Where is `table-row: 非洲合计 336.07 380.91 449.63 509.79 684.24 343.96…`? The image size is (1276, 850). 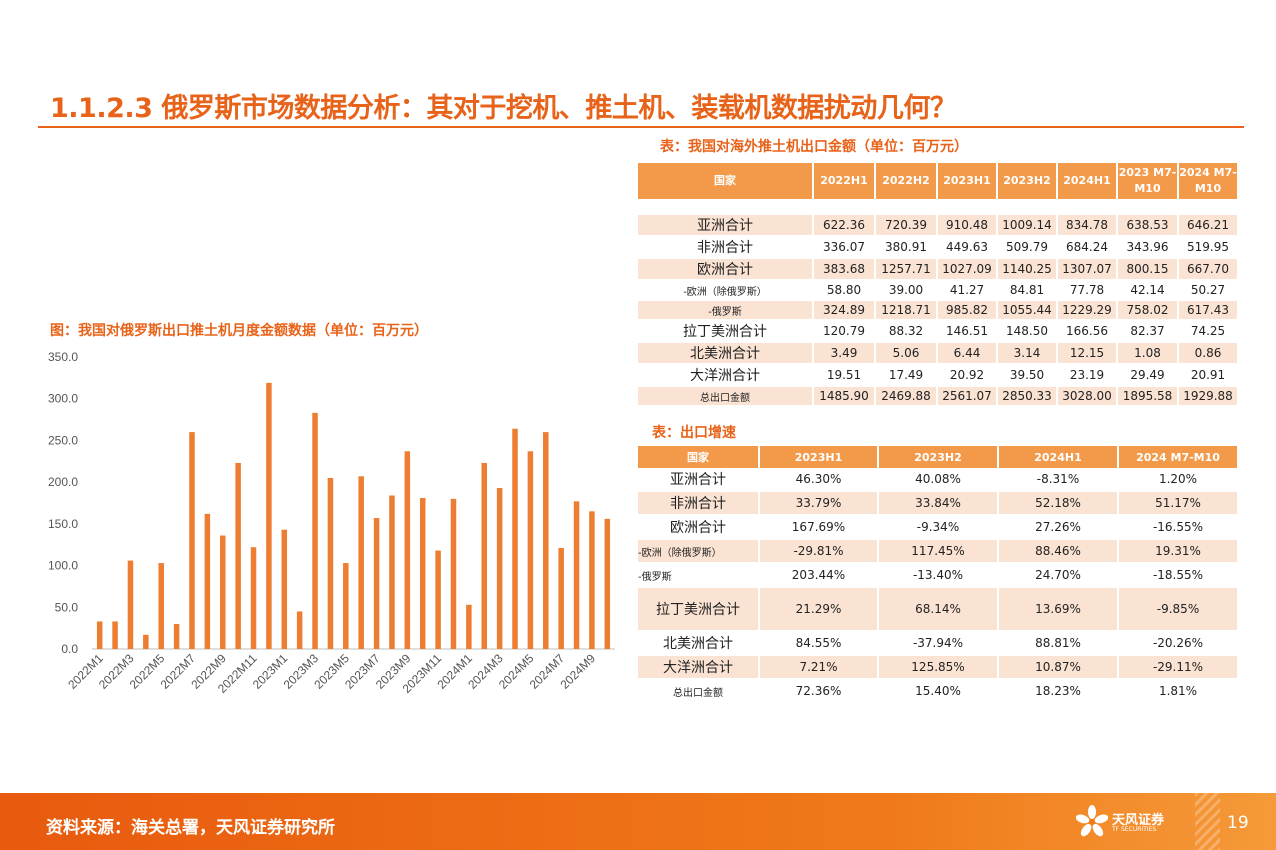 table-row: 非洲合计 336.07 380.91 449.63 509.79 684.24 343.96… is located at coordinates (938, 247).